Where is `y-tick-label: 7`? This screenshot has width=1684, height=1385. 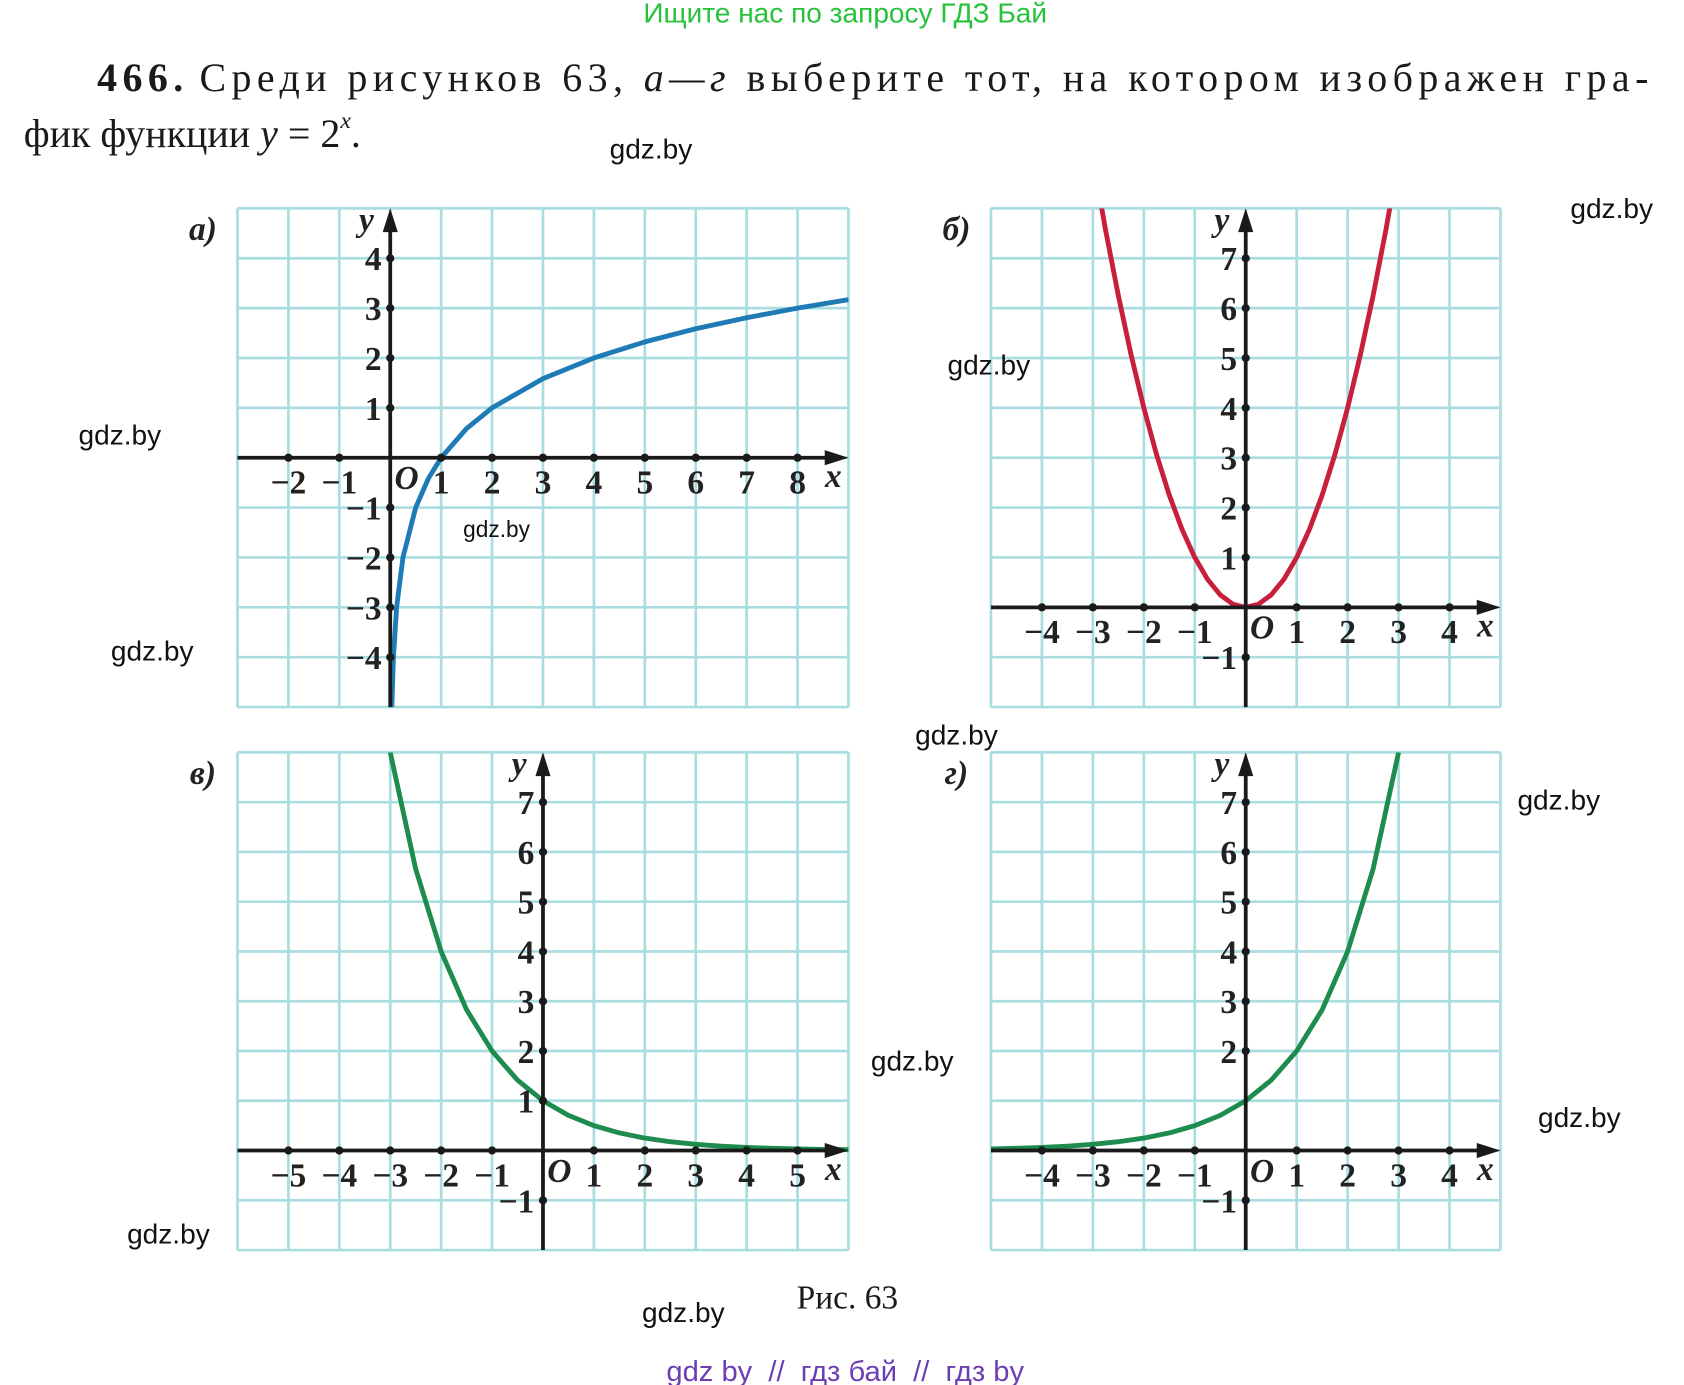 y-tick-label: 7 is located at coordinates (526, 803).